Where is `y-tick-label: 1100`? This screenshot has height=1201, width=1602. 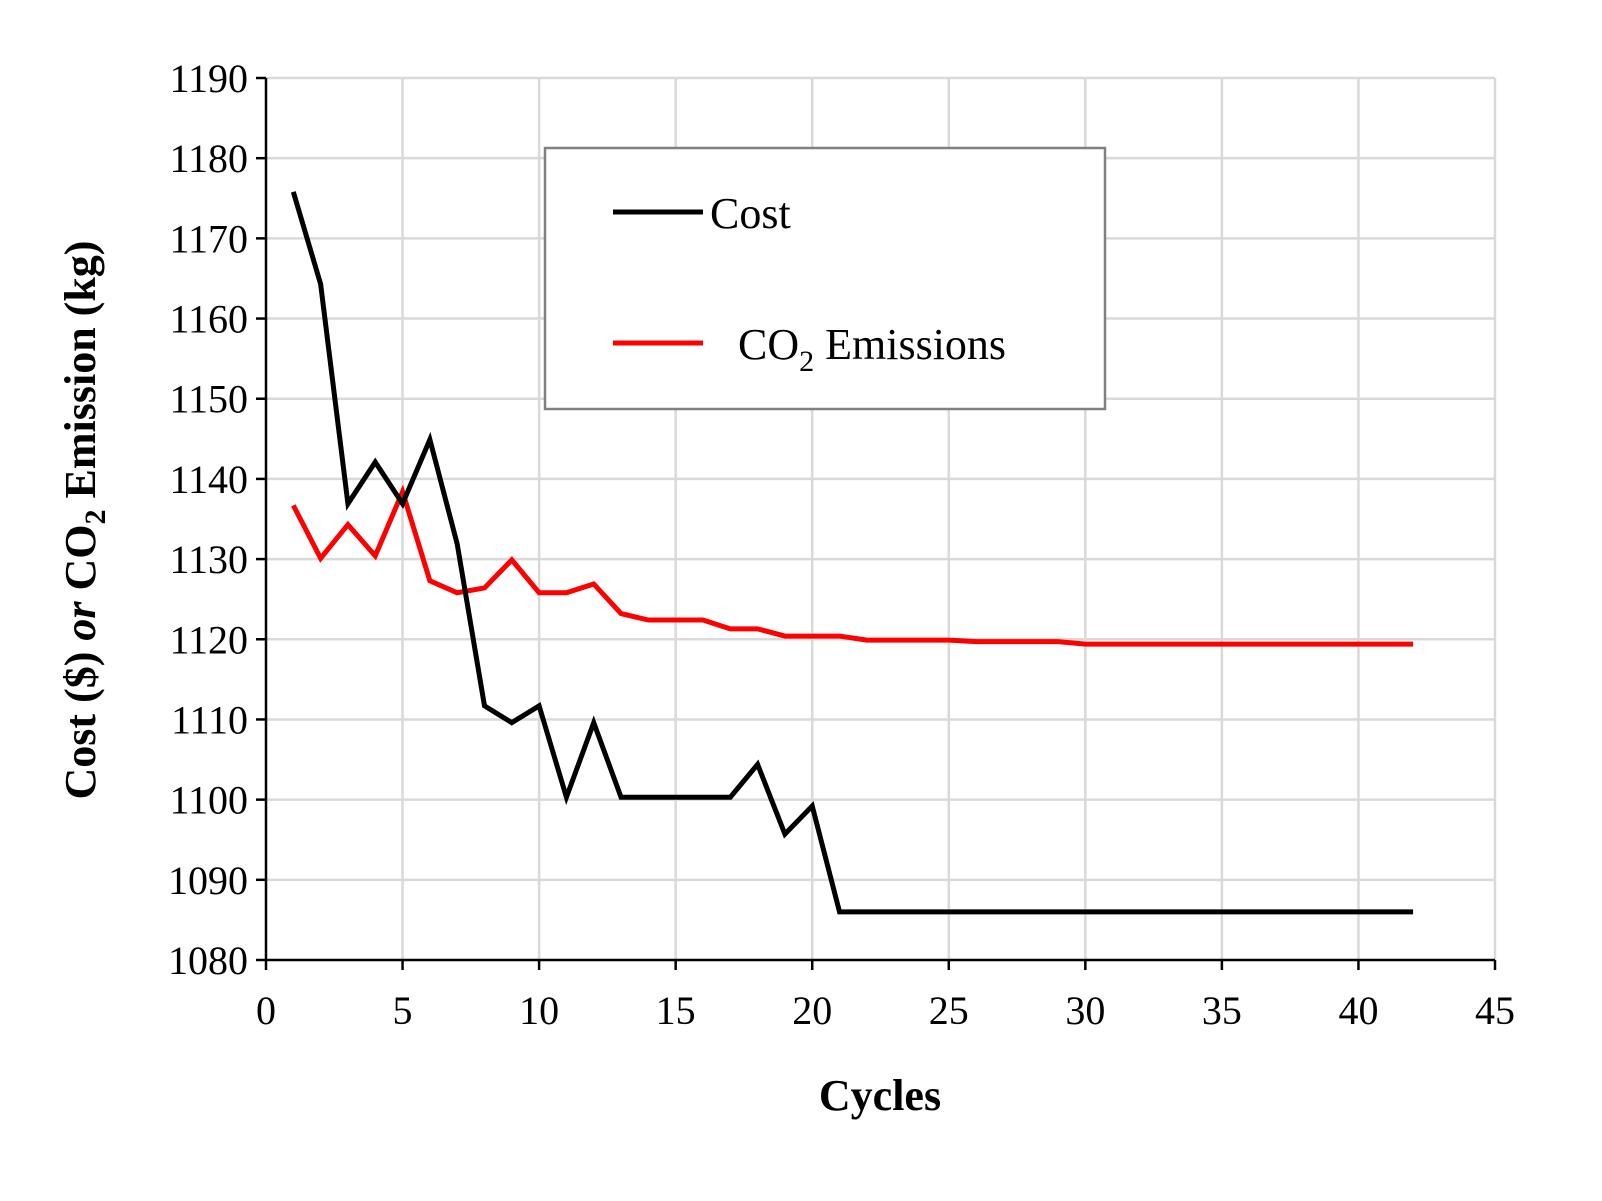 y-tick-label: 1100 is located at coordinates (208, 800).